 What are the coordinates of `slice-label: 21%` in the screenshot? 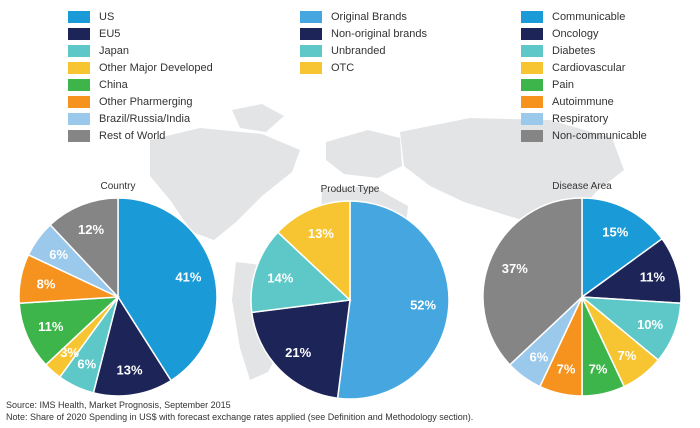 It's located at (298, 352).